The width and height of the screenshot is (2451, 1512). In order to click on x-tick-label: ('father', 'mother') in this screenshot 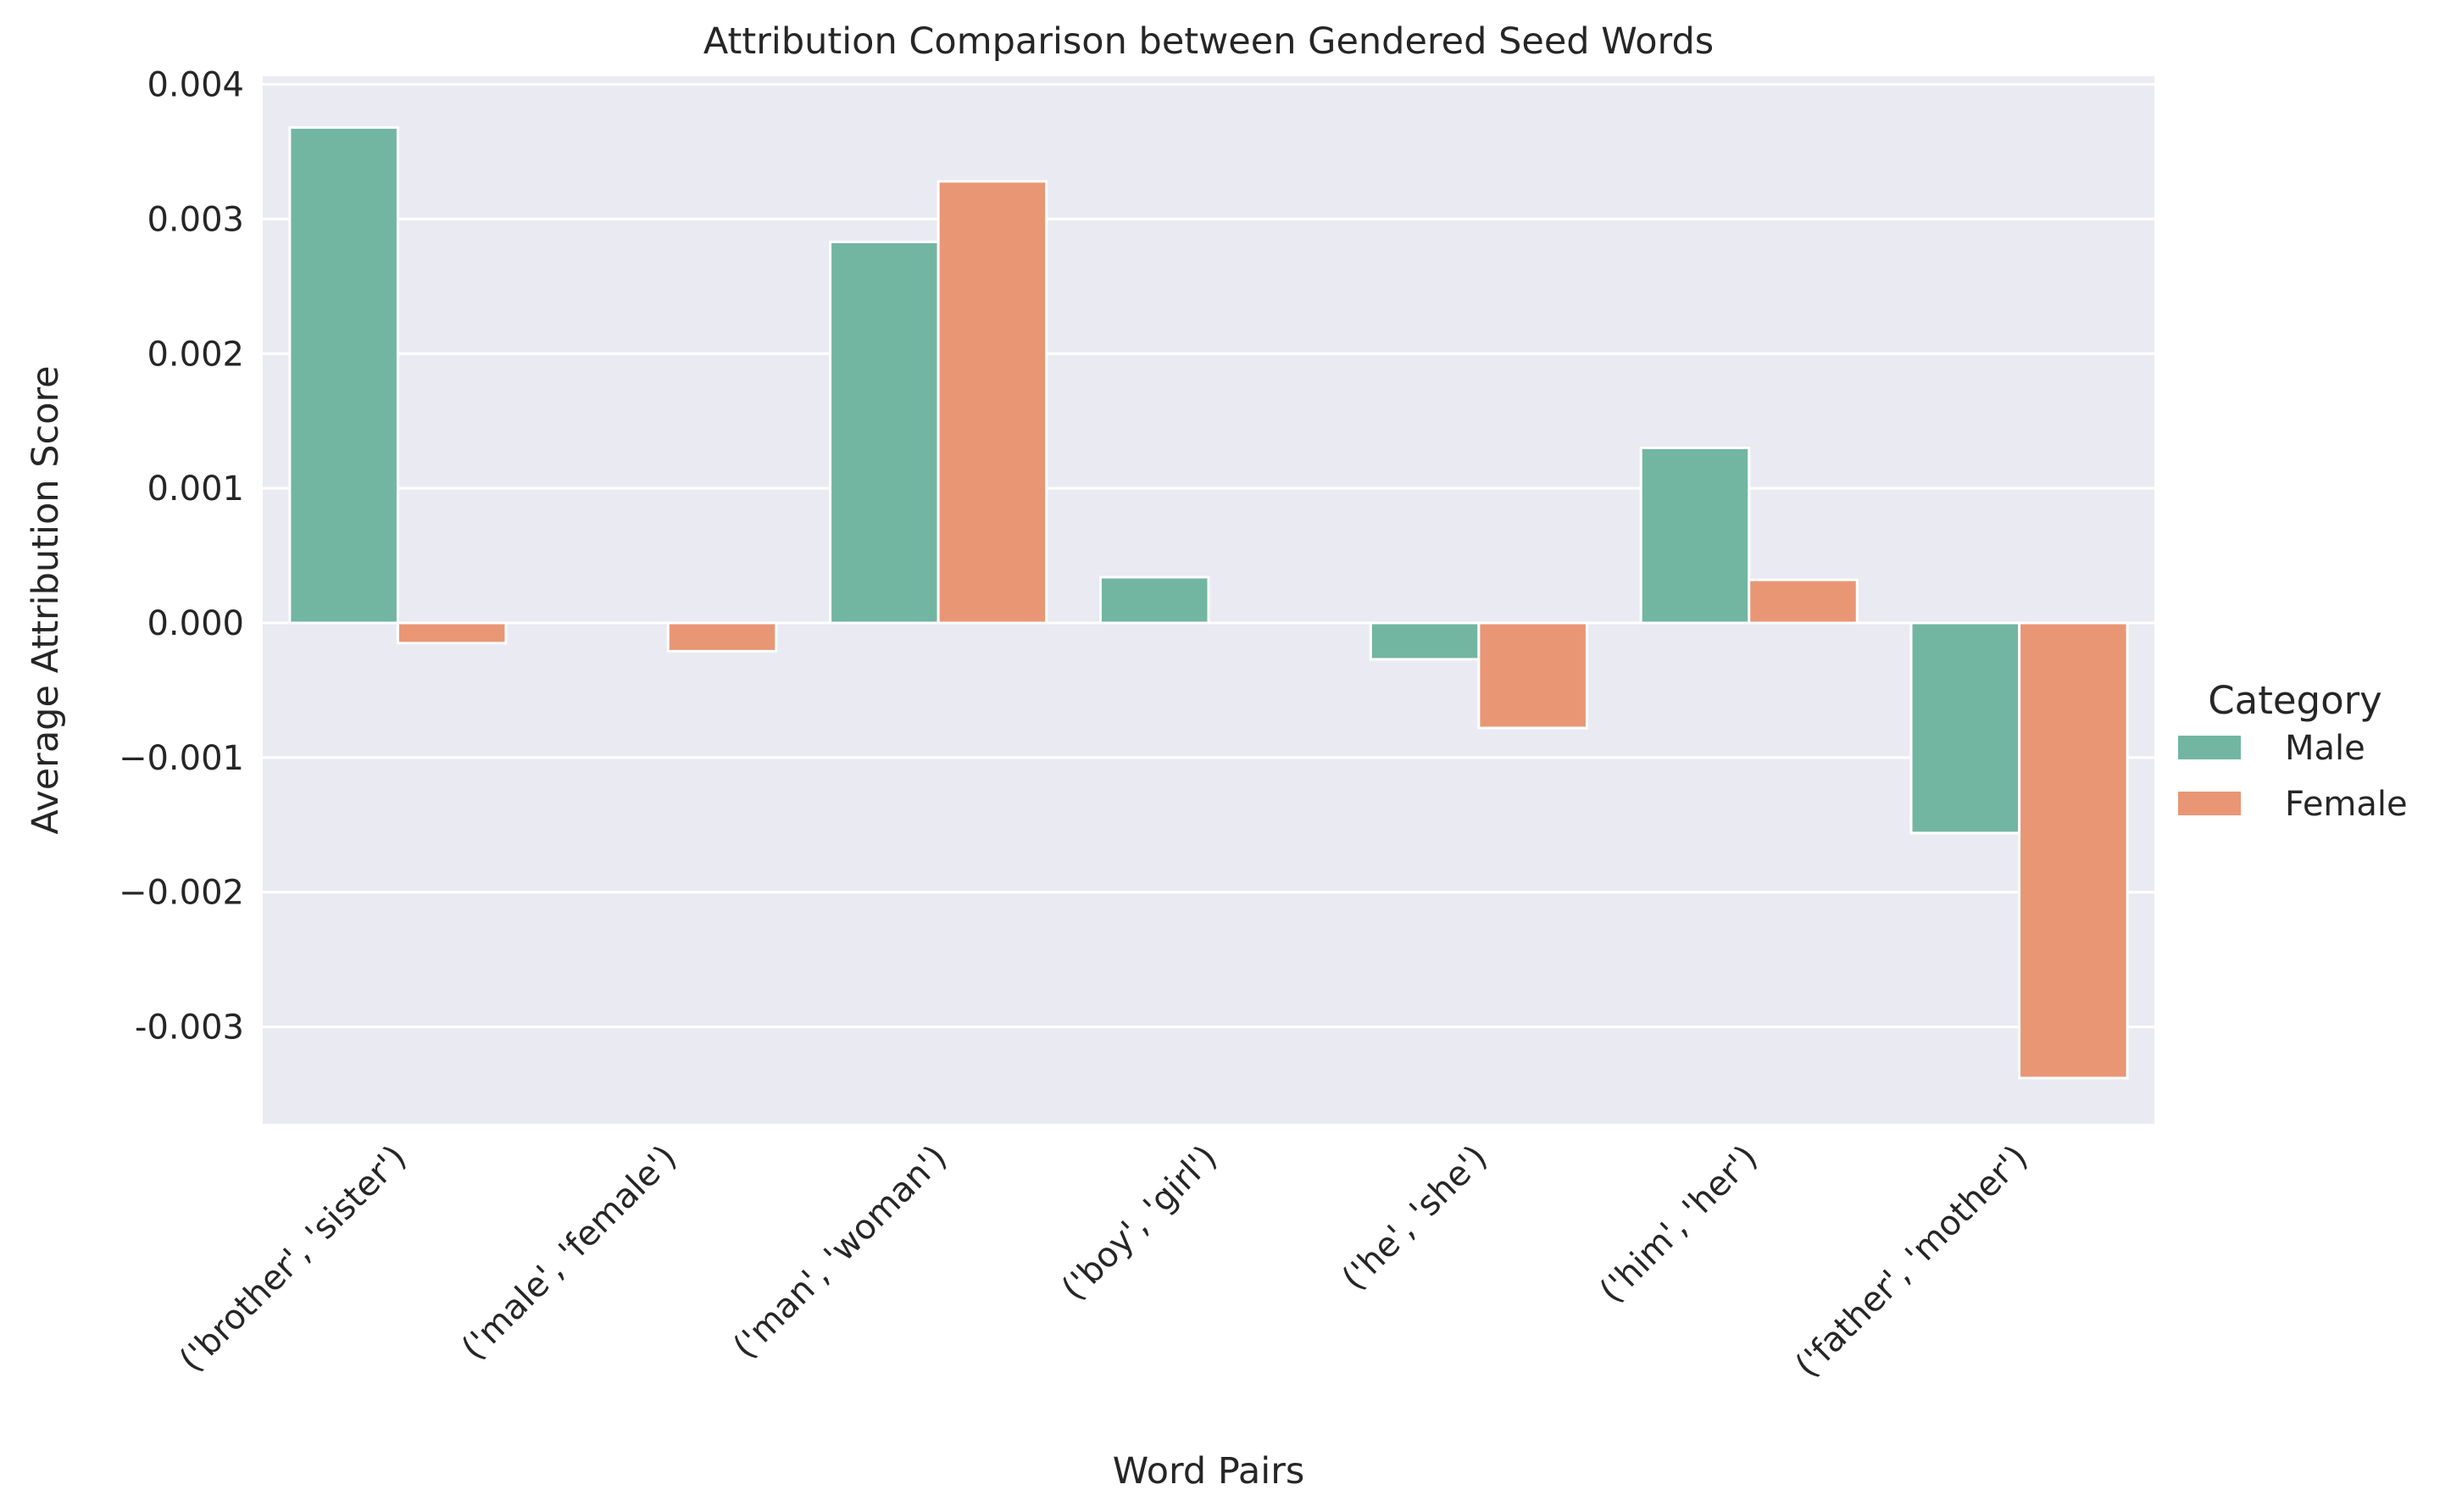, I will do `click(1912, 1262)`.